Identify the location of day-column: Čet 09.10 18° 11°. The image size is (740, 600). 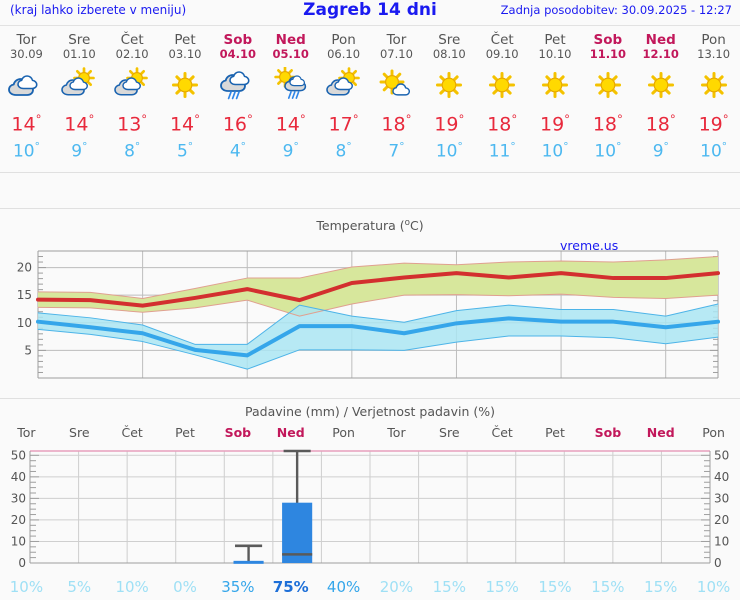
(502, 97).